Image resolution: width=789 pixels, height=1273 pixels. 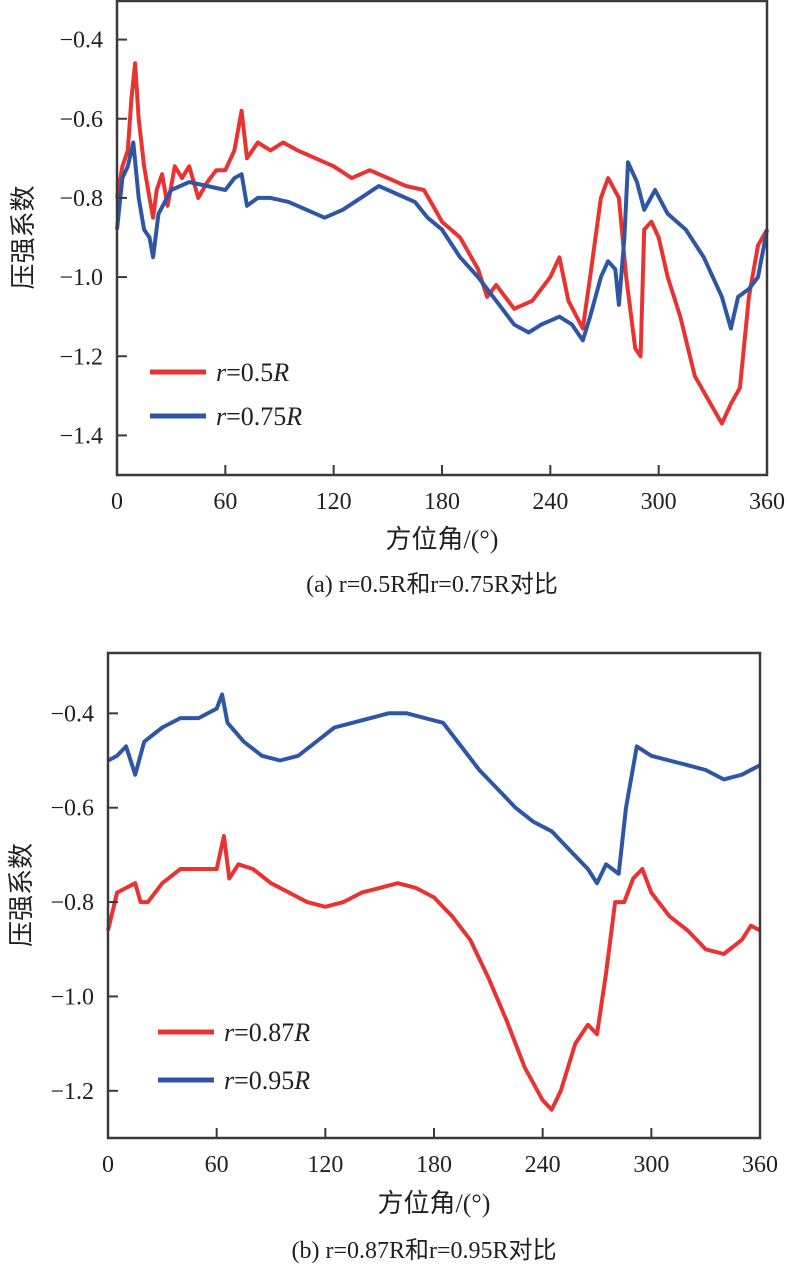 What do you see at coordinates (264, 1032) in the screenshot?
I see `legend-label-part: =0.87` at bounding box center [264, 1032].